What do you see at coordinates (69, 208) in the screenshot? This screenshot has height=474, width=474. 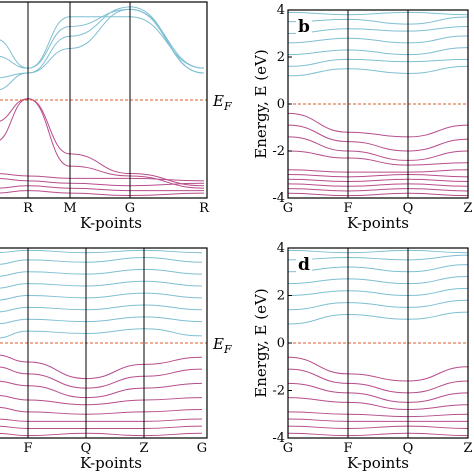 I see `kpoint-label: M` at bounding box center [69, 208].